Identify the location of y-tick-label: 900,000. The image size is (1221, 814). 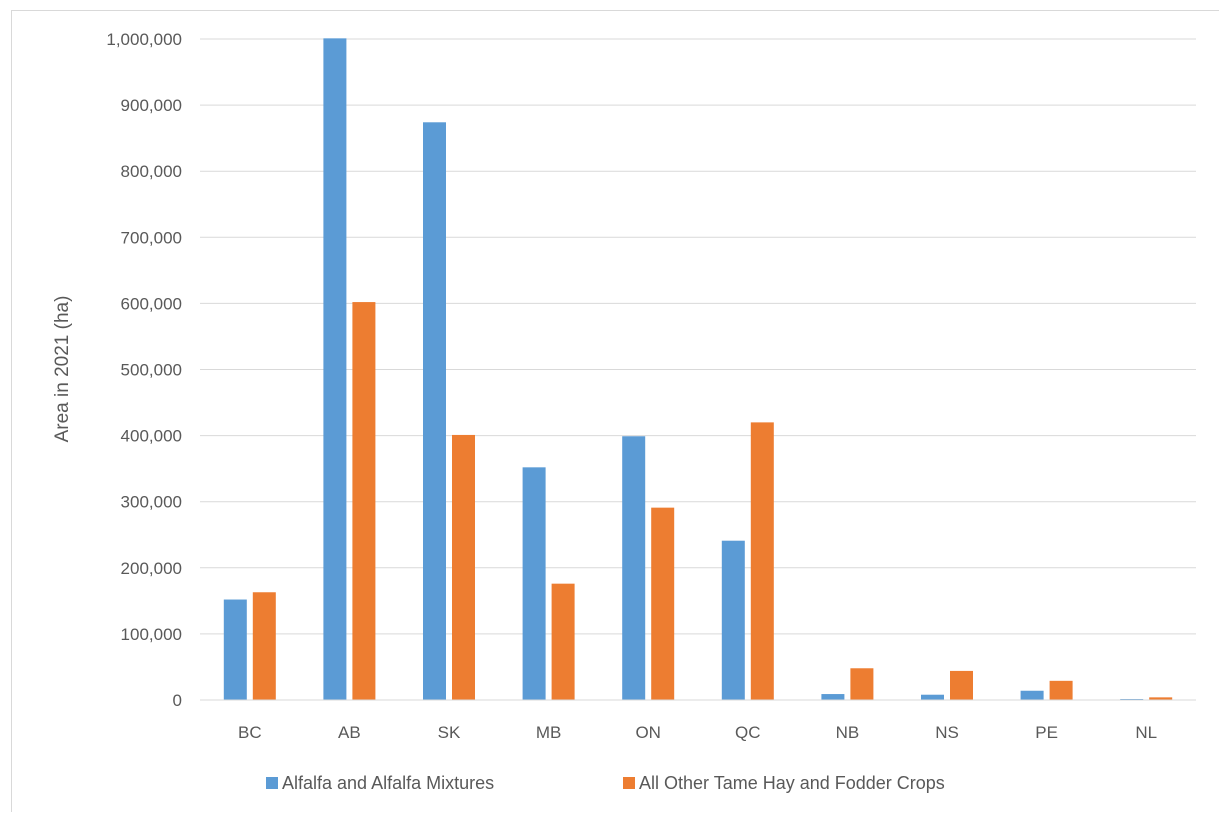
(151, 105).